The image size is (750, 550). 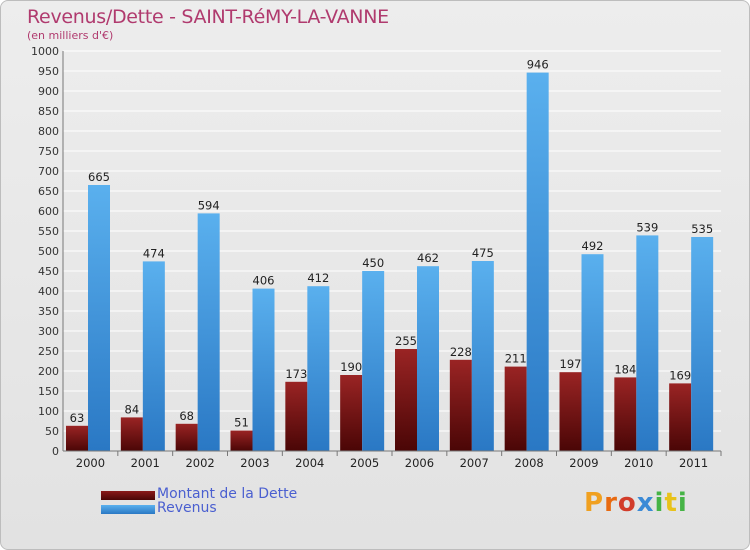 I want to click on y-tick-label: 400, so click(x=48, y=291).